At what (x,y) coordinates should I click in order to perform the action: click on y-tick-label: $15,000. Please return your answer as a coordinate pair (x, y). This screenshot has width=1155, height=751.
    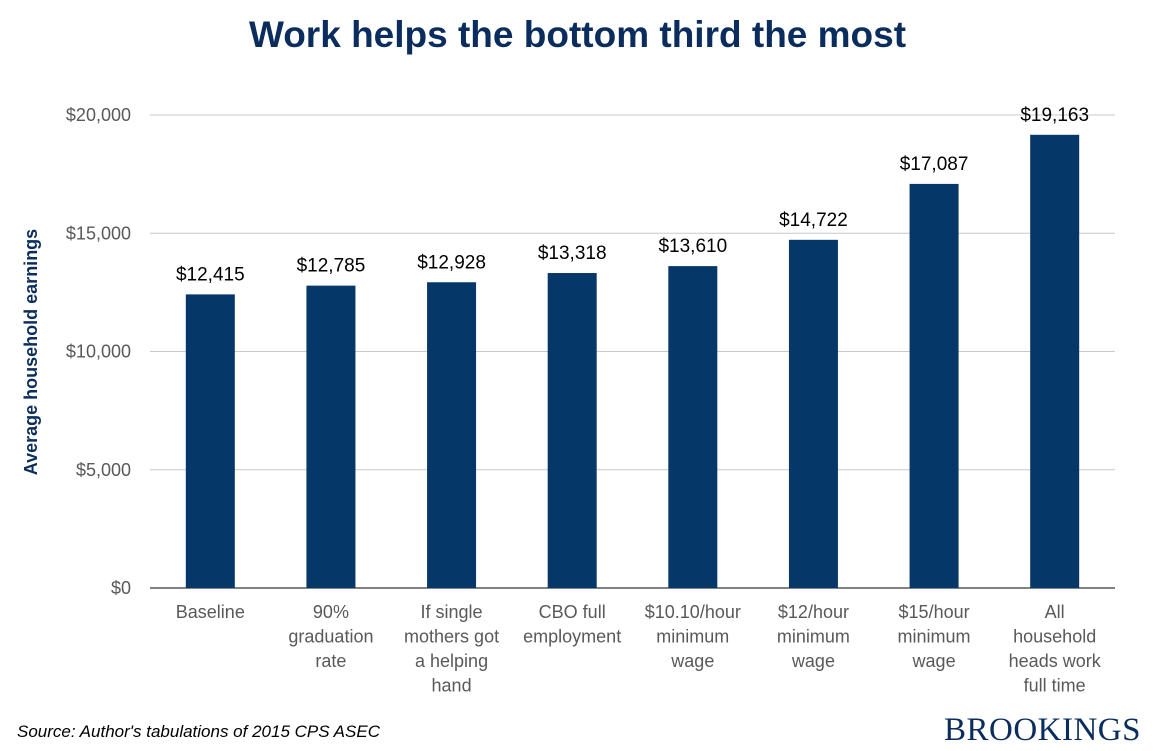
    Looking at the image, I should click on (98, 233).